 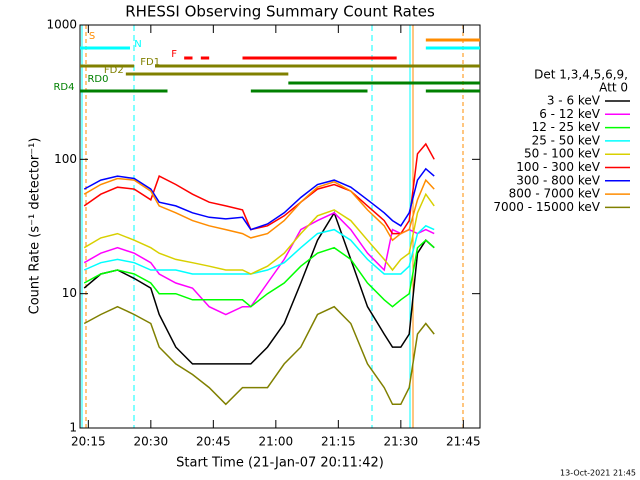 I want to click on legend-label: 50 - 100 keV, so click(x=562, y=154).